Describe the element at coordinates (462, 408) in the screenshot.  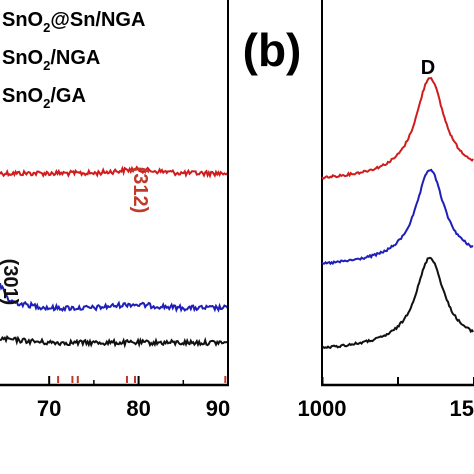
I see `panel-b-x-tick-label: 15` at that location.